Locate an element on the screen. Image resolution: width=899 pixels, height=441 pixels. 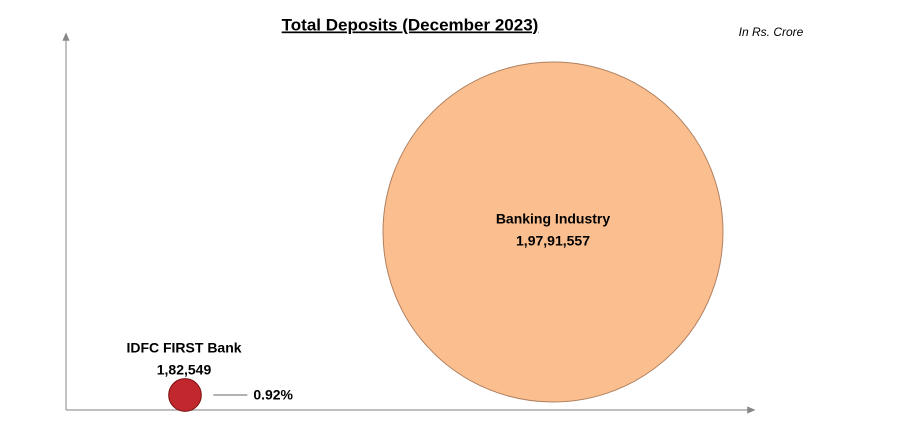
bubble is located at coordinates (185, 395).